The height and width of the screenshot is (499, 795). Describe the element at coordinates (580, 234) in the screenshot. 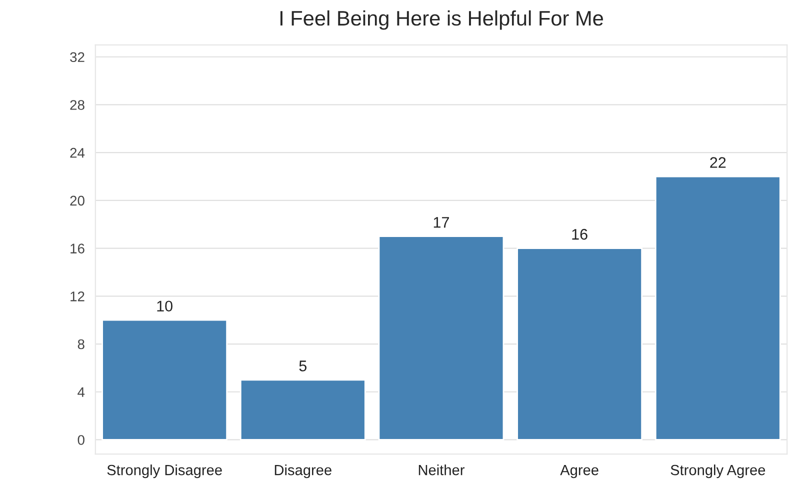

I see `data-label: 16` at that location.